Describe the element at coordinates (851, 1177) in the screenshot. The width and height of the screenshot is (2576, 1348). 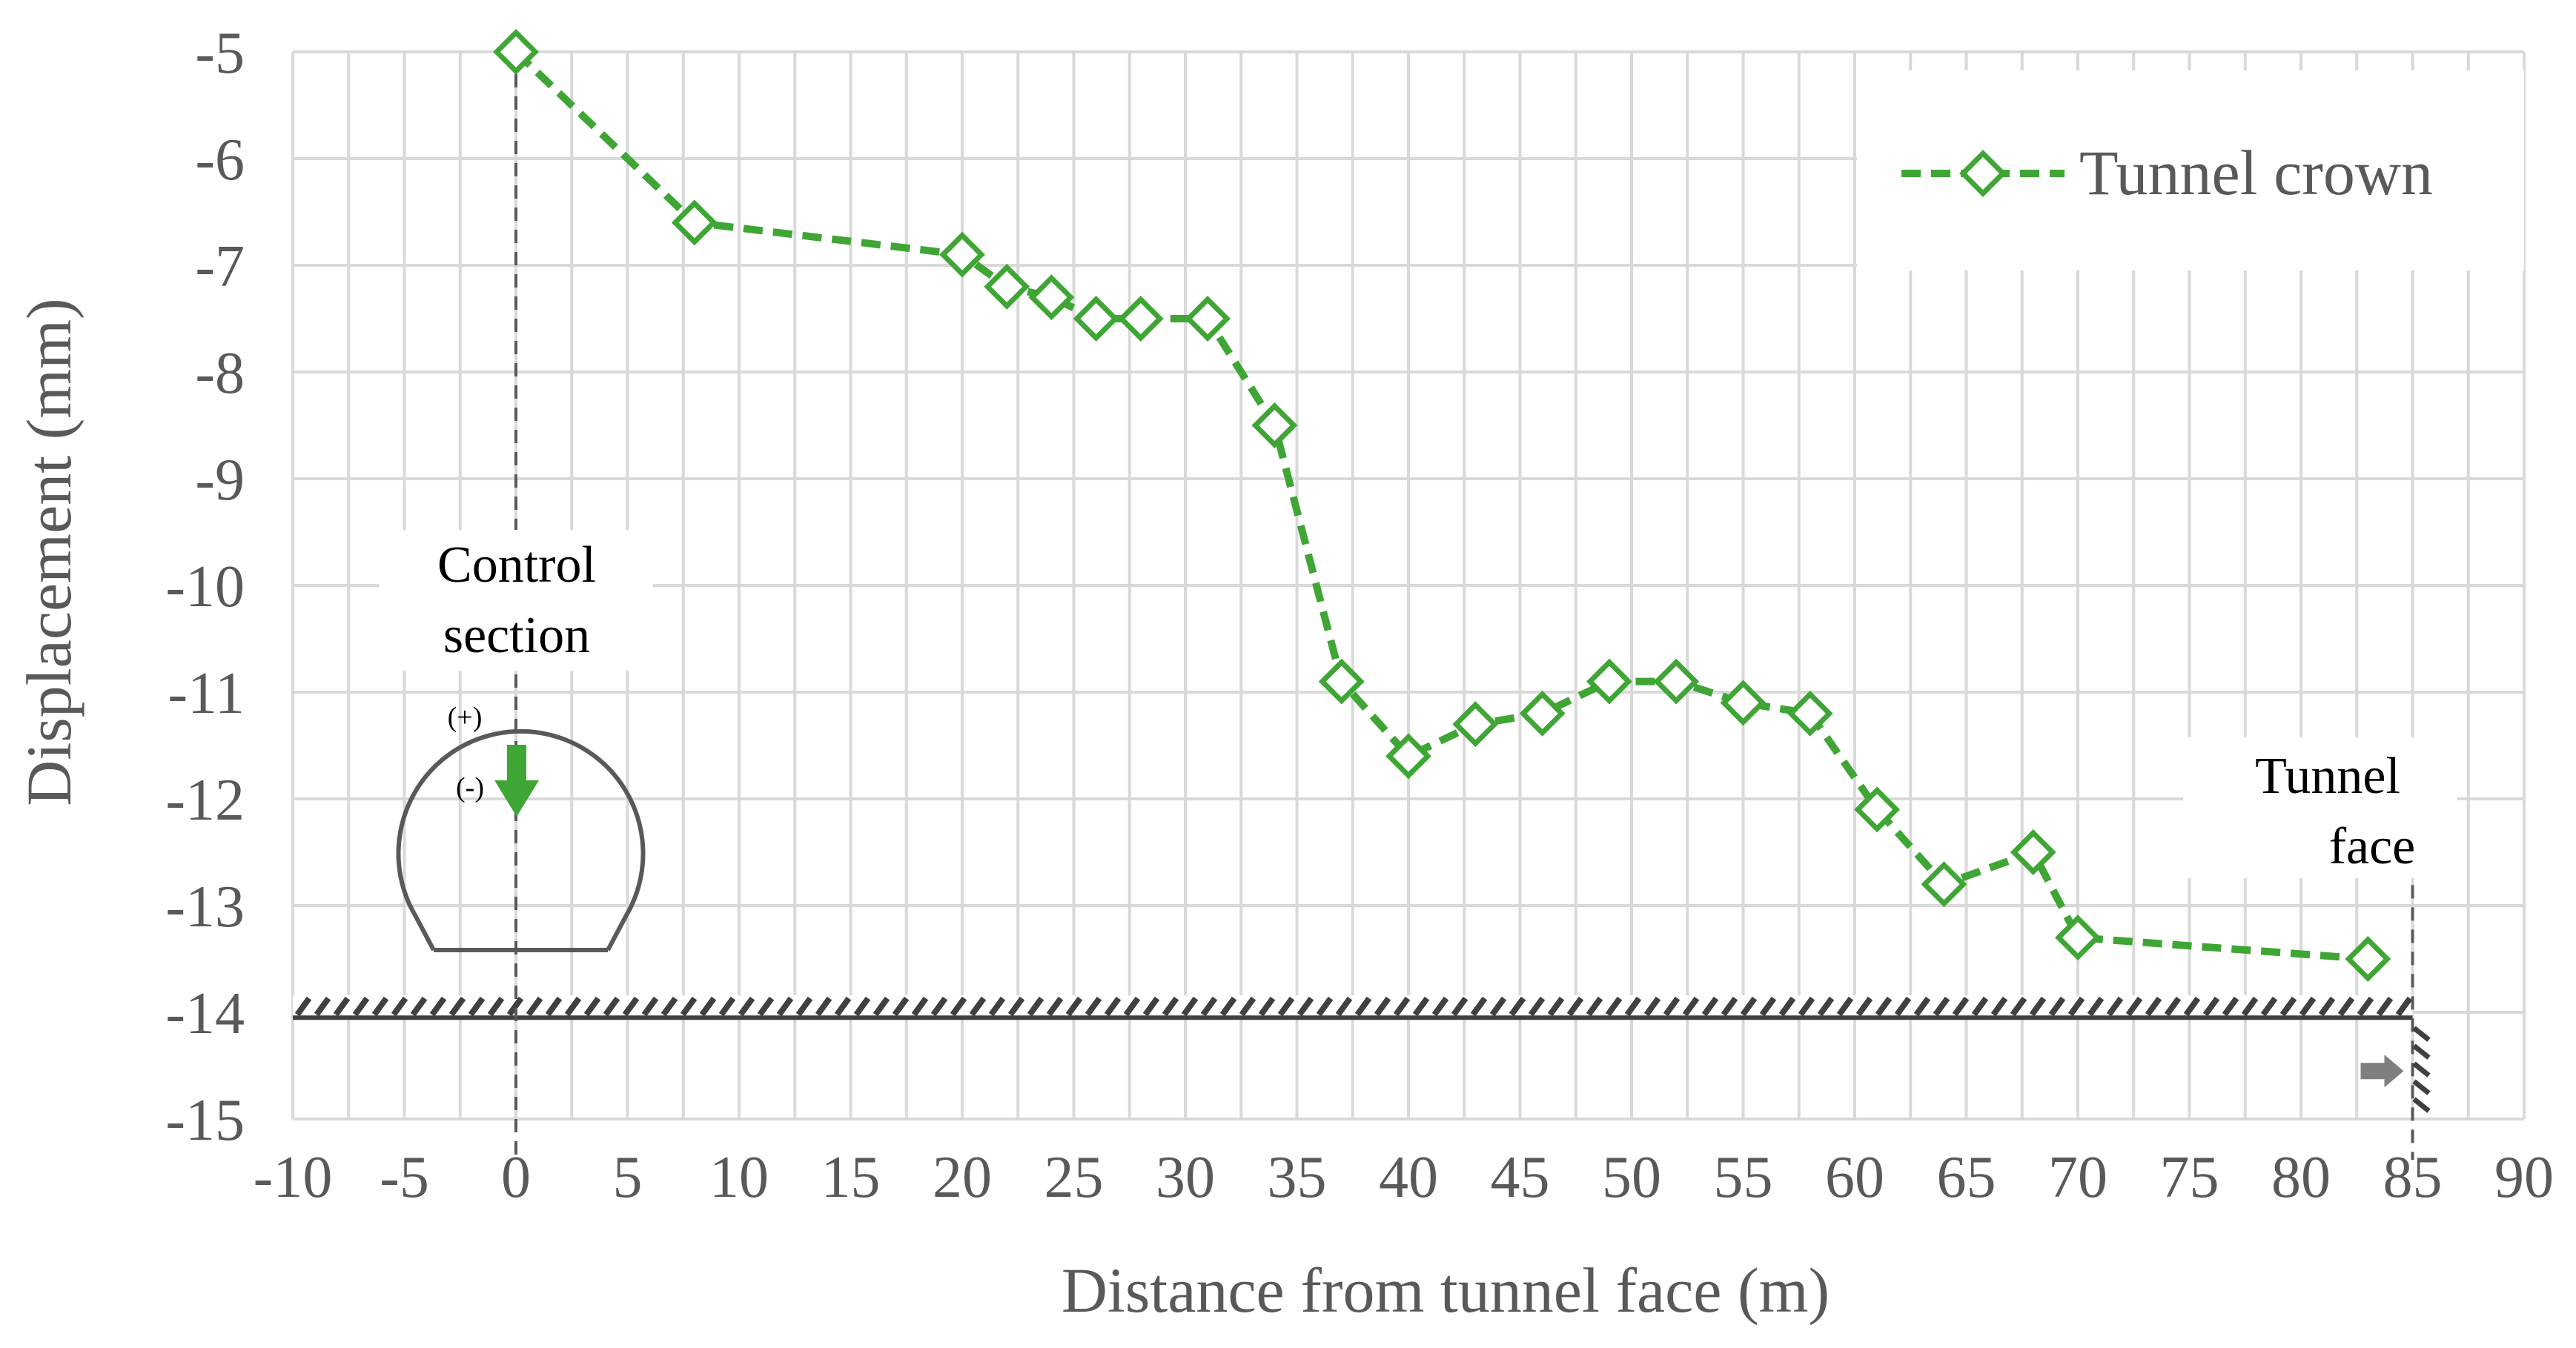
I see `x-tick-label: 15` at that location.